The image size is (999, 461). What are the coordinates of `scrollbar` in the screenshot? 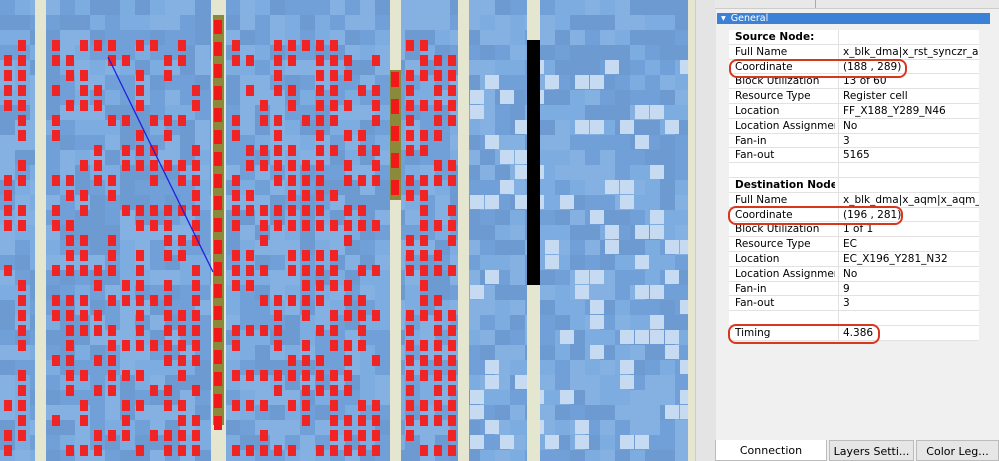 It's located at (705, 230).